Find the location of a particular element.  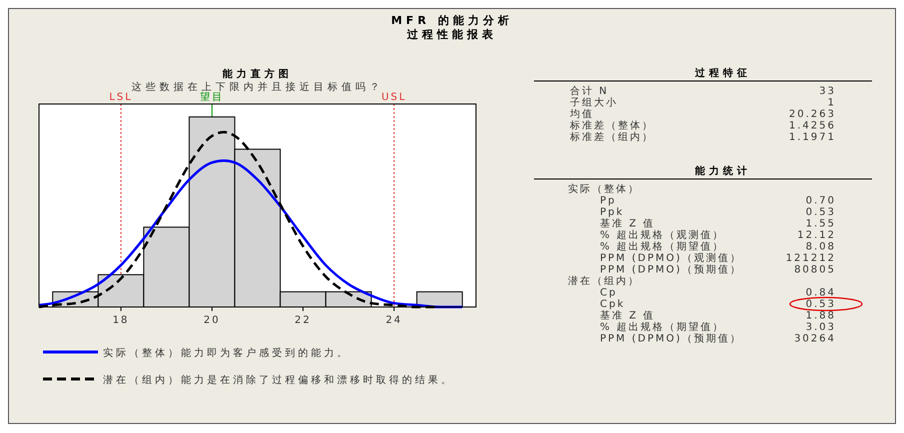

data-label: 1.4256 is located at coordinates (812, 126).